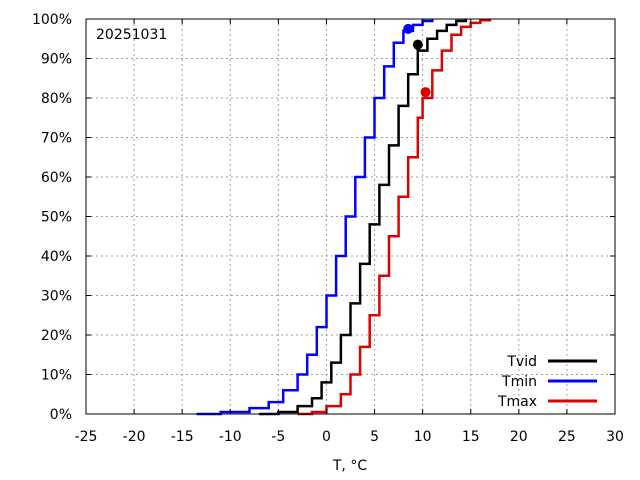  What do you see at coordinates (567, 437) in the screenshot?
I see `x-tick-label: 25` at bounding box center [567, 437].